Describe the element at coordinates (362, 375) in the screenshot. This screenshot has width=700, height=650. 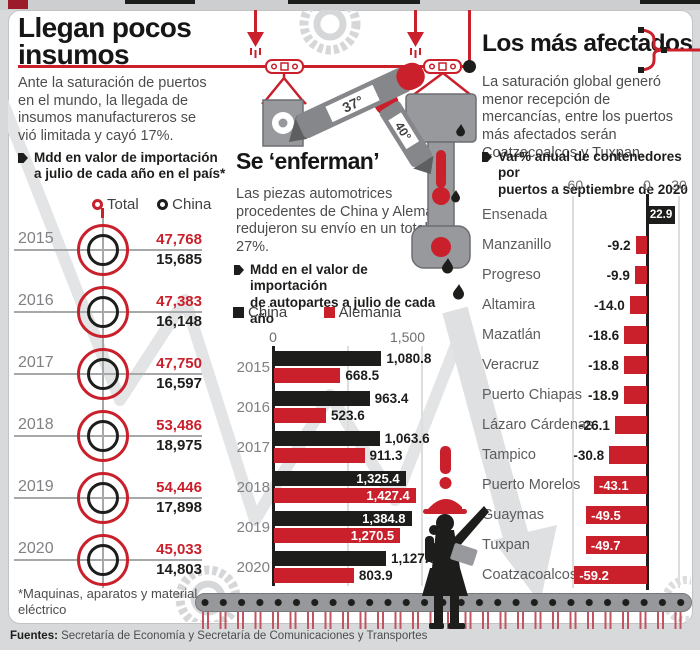
I see `bar-value: 668.5` at that location.